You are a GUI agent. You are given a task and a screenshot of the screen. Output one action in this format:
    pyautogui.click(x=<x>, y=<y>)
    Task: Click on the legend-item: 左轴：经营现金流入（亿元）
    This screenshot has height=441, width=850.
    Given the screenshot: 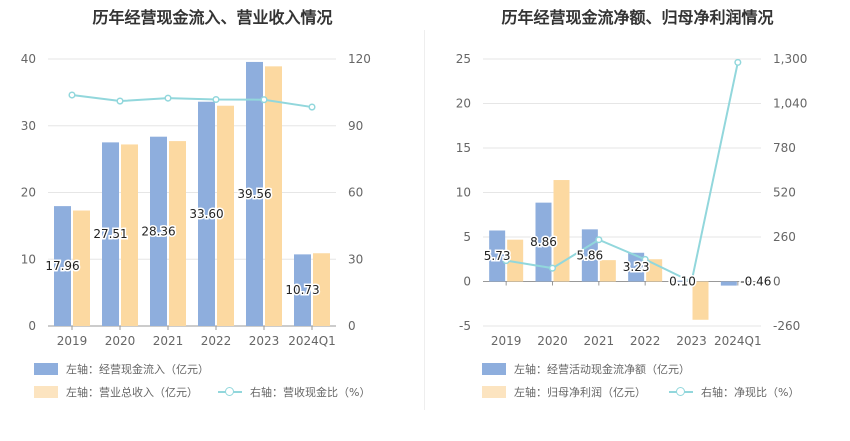 What is the action you would take?
    pyautogui.click(x=121, y=369)
    